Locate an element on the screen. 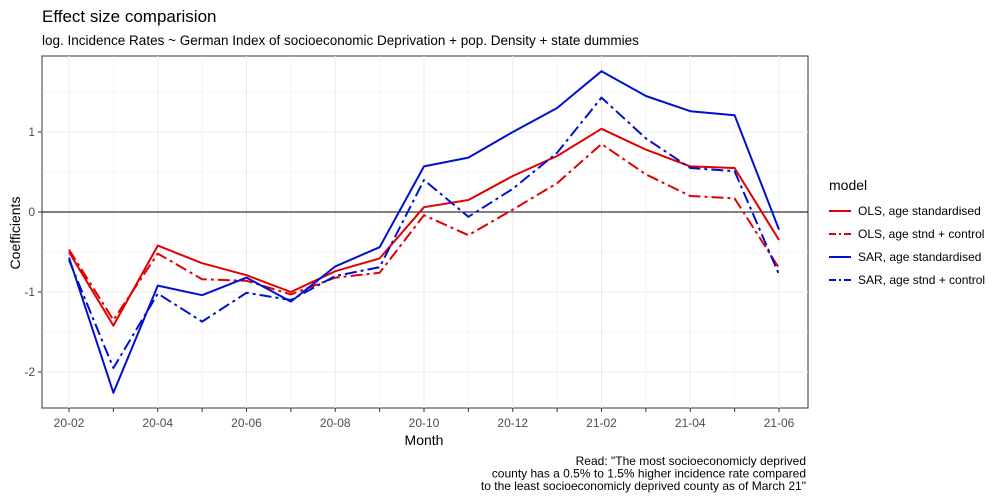  x-tick-label: 20-10 is located at coordinates (424, 423).